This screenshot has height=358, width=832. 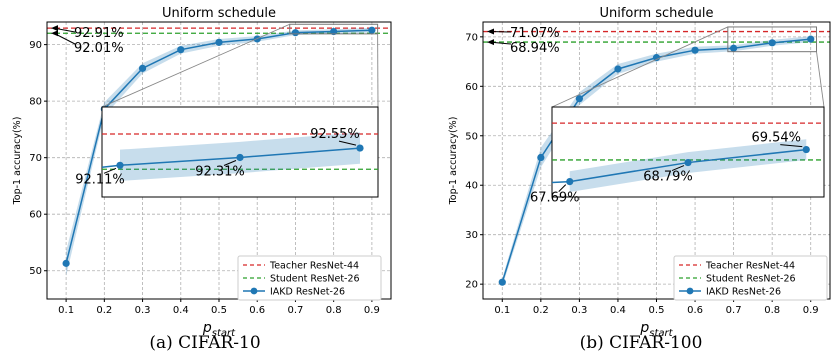 I want to click on inset-value-label: 68.79%, so click(x=668, y=177).